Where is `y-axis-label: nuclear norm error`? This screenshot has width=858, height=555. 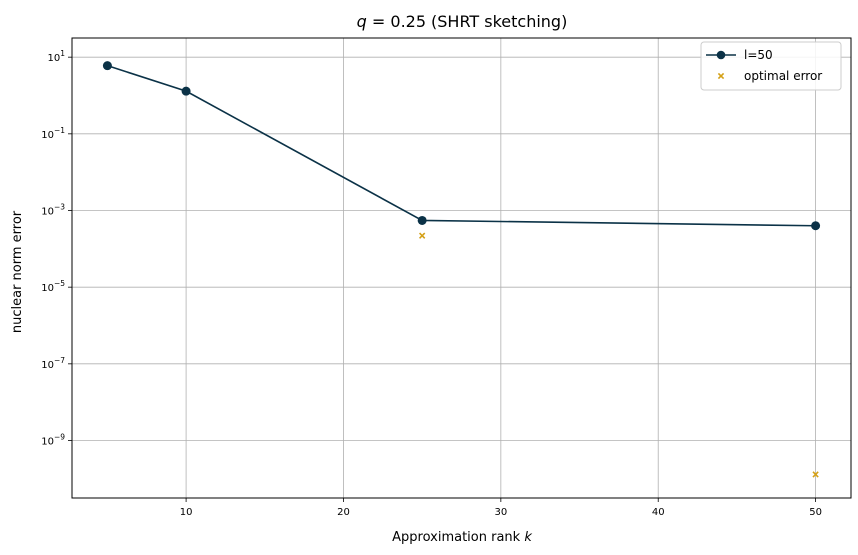
y-axis-label: nuclear norm error is located at coordinates (17, 271).